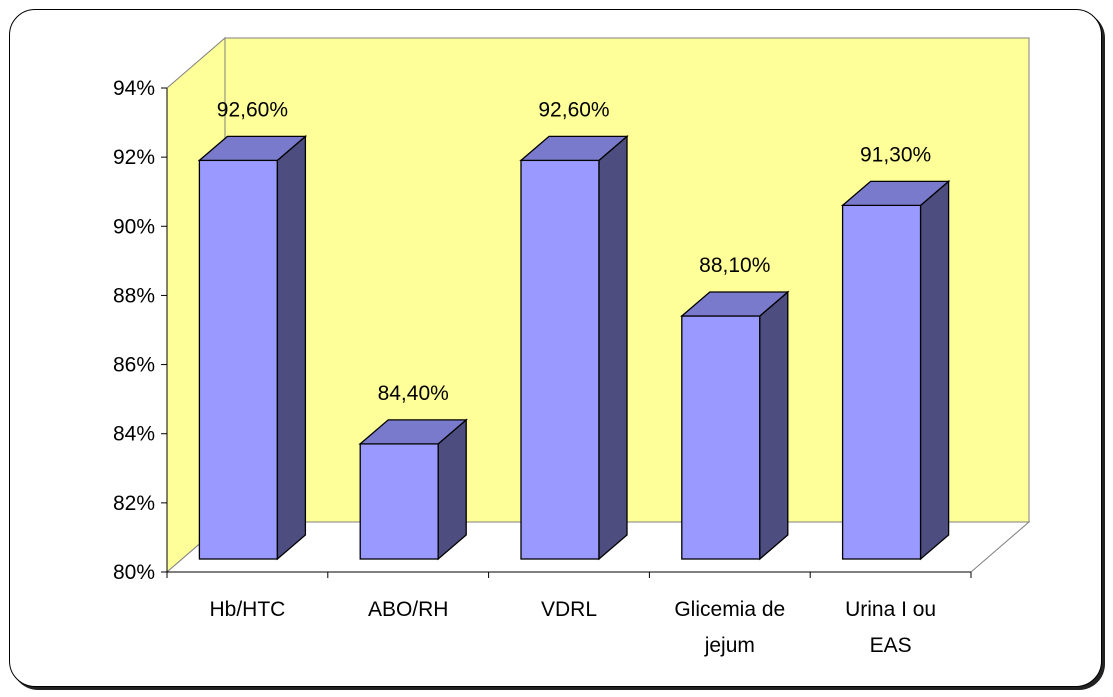  I want to click on x-category-label: jejum, so click(729, 645).